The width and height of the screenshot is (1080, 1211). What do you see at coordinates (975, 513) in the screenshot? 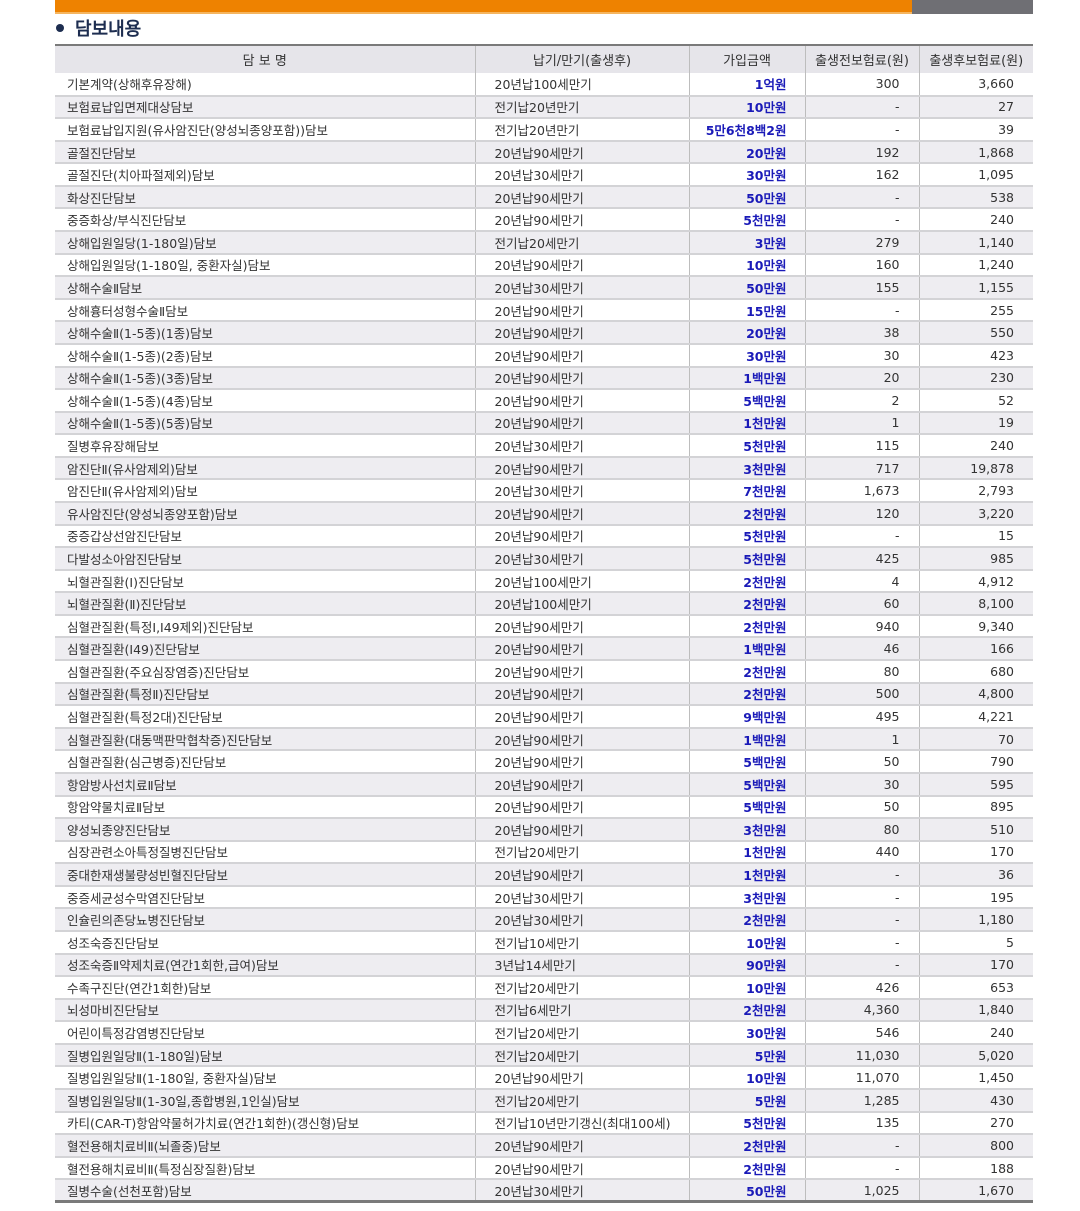
I see `postnatal-premium-cell: 3,220` at bounding box center [975, 513].